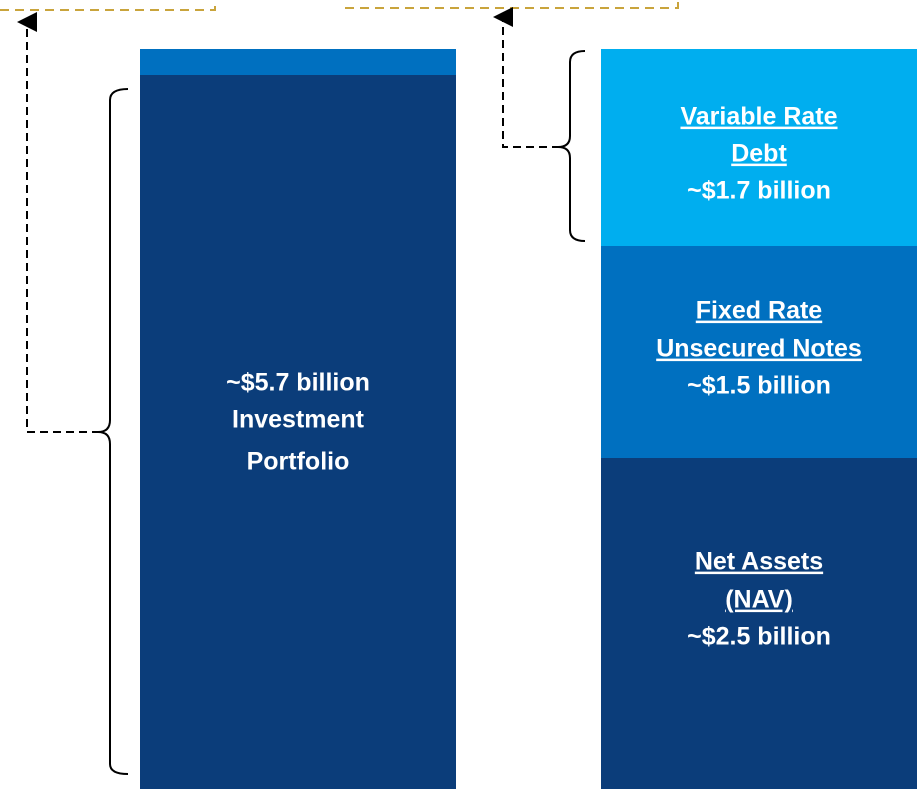 This screenshot has height=793, width=919. Describe the element at coordinates (759, 637) in the screenshot. I see `amount: ~$2.5 billion` at that location.